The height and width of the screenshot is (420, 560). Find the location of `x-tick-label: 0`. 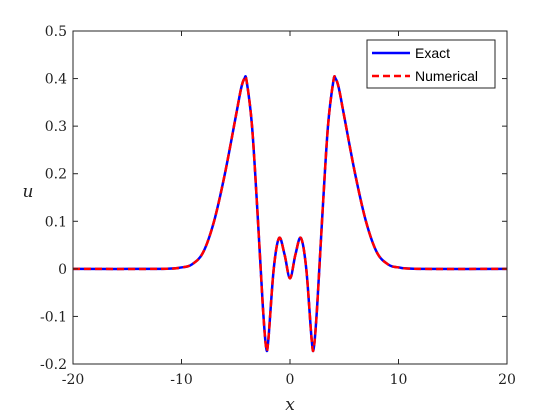

x-tick-label: 0 is located at coordinates (290, 380).